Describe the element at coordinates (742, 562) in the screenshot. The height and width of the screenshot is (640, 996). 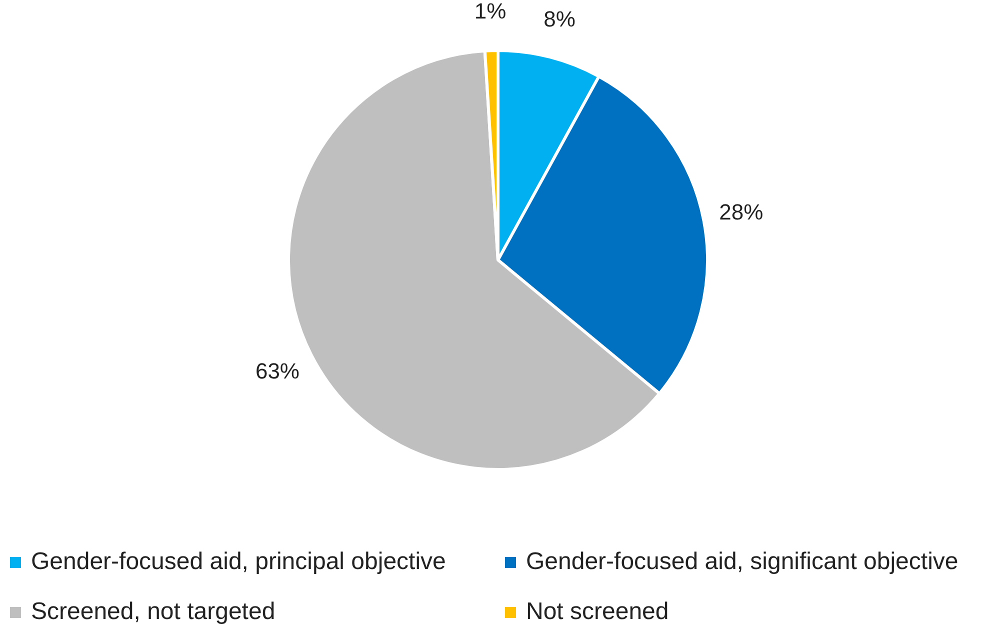
I see `legend-label: Gender-focused aid, significant objective` at that location.